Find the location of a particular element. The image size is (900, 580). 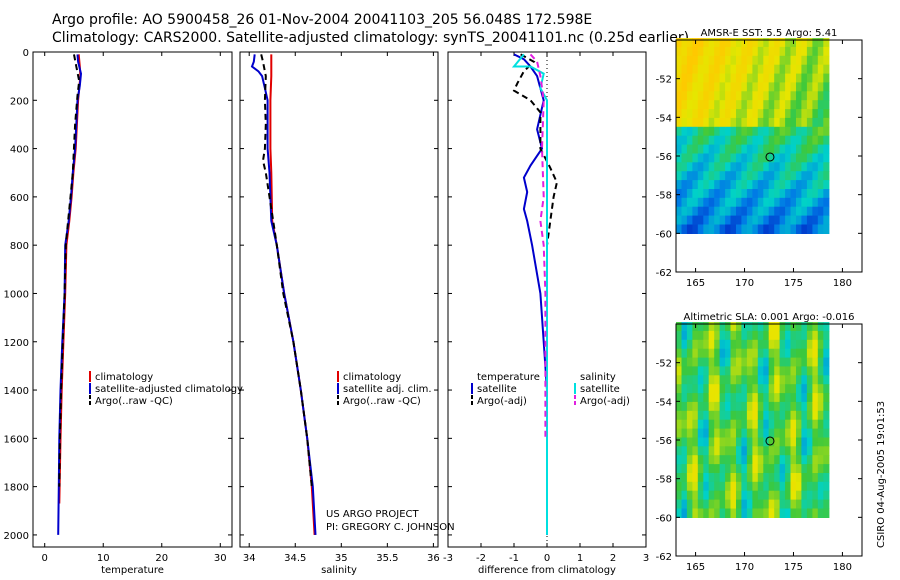

xtick-label-sla: 175 is located at coordinates (793, 567).